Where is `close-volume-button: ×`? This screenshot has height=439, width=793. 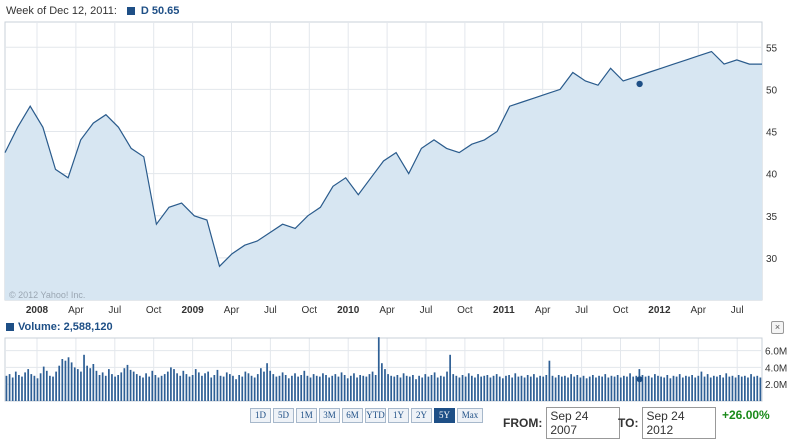 close-volume-button: × is located at coordinates (777, 327).